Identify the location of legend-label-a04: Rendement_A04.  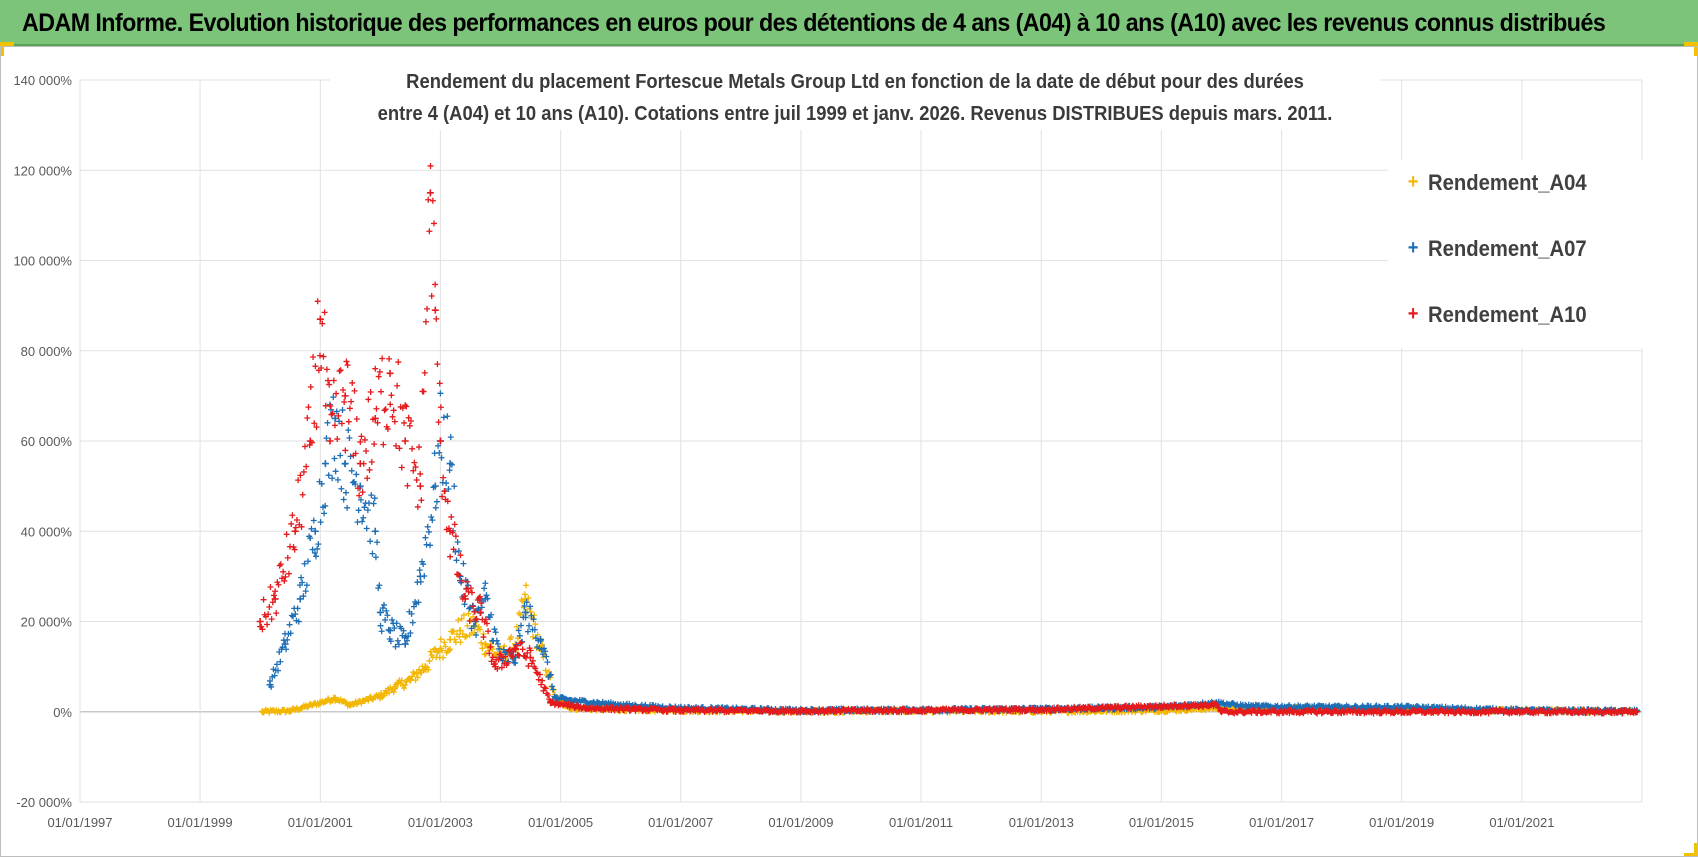
(1507, 182).